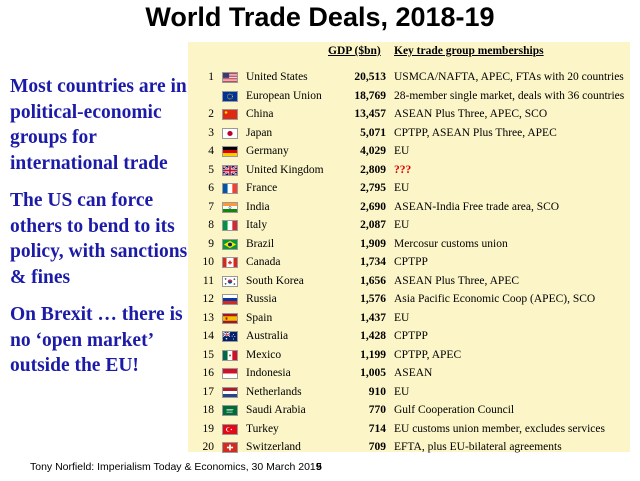  Describe the element at coordinates (230, 170) in the screenshot. I see `uk-flag-icon` at that location.